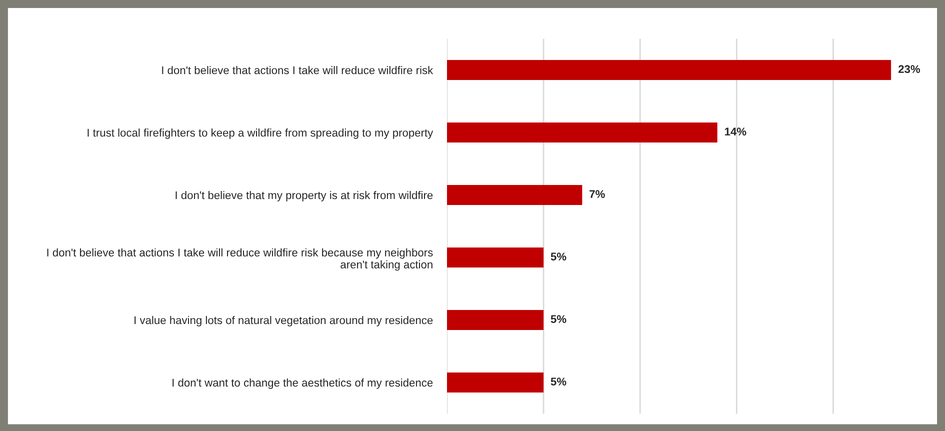  What do you see at coordinates (240, 259) in the screenshot?
I see `y-tick-label: I don't believe that actions I take will reduce wildfire risk because my neighbors aren't taking action` at bounding box center [240, 259].